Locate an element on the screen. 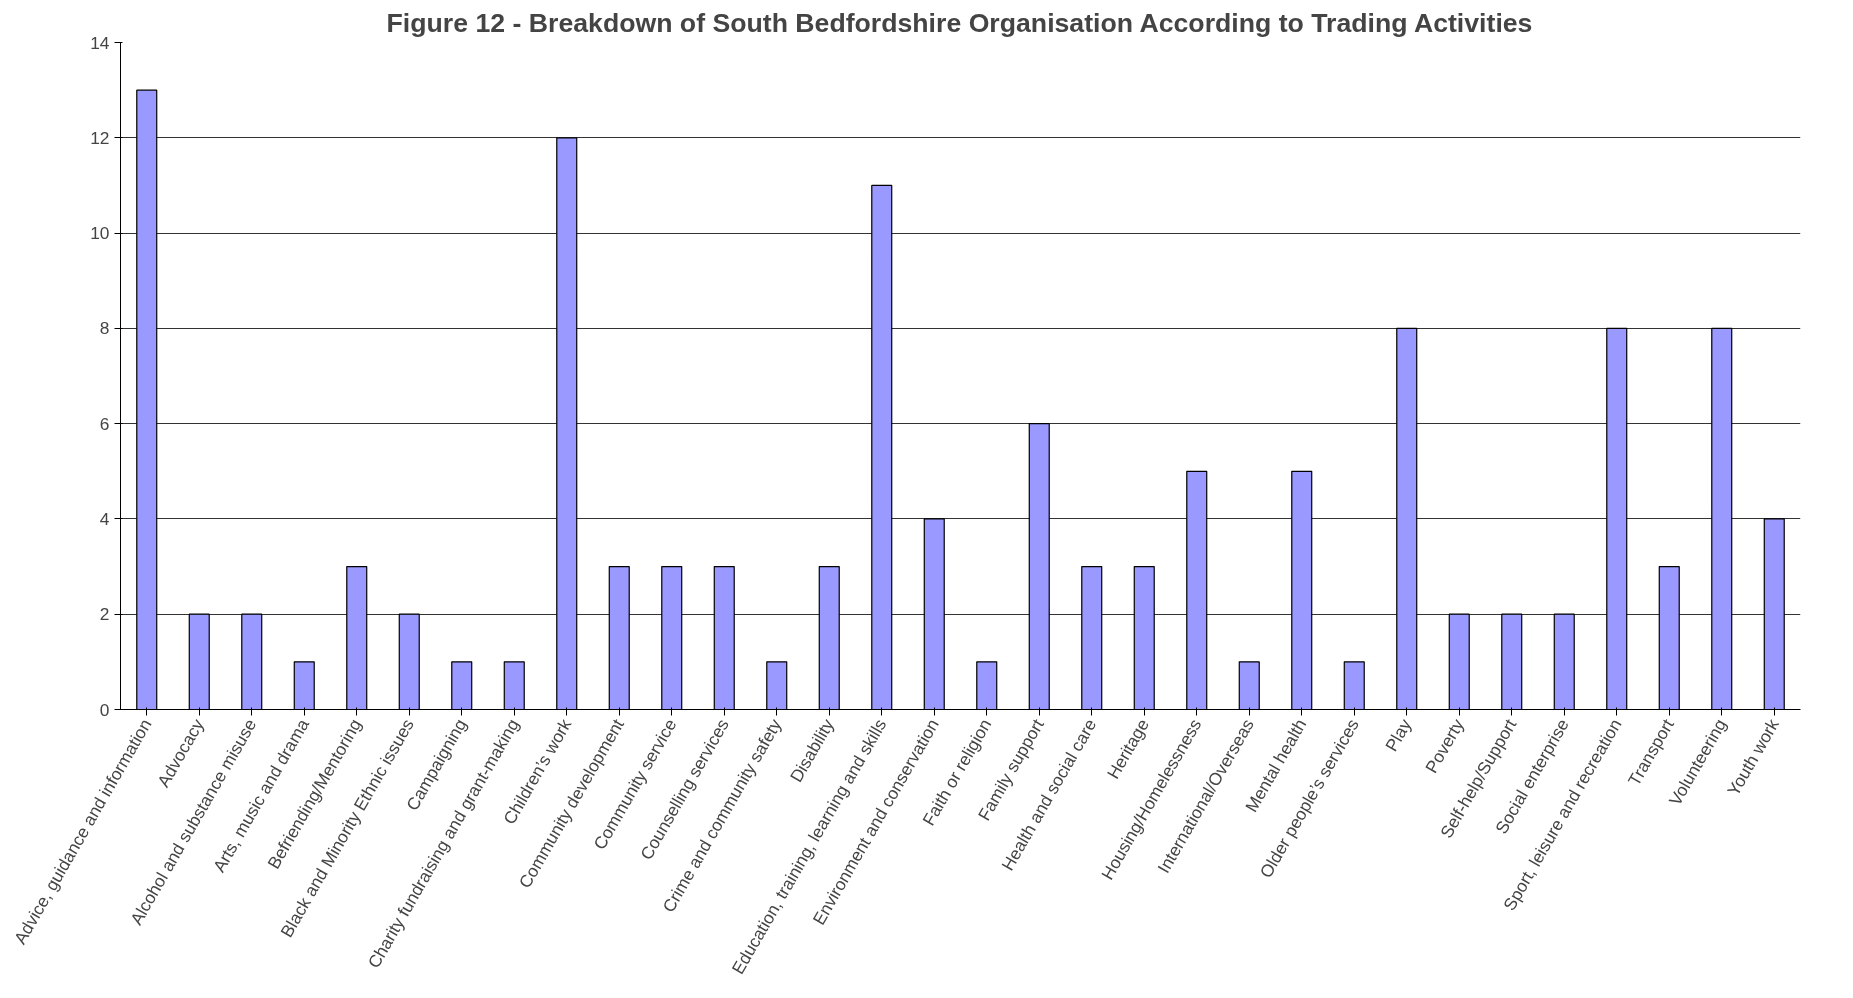 This screenshot has height=998, width=1853. y-tick-label: 14 is located at coordinates (100, 42).